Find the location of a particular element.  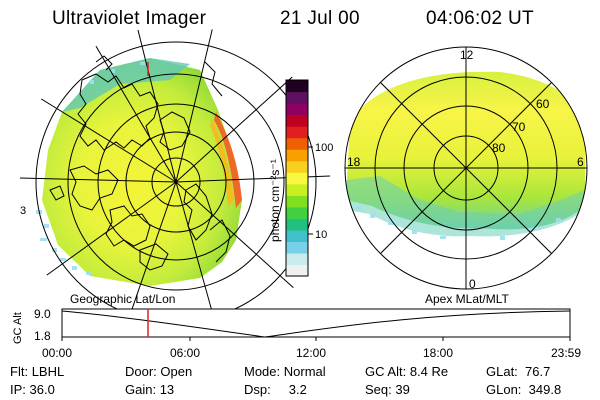

geo-emission-edge is located at coordinates (126, 85).